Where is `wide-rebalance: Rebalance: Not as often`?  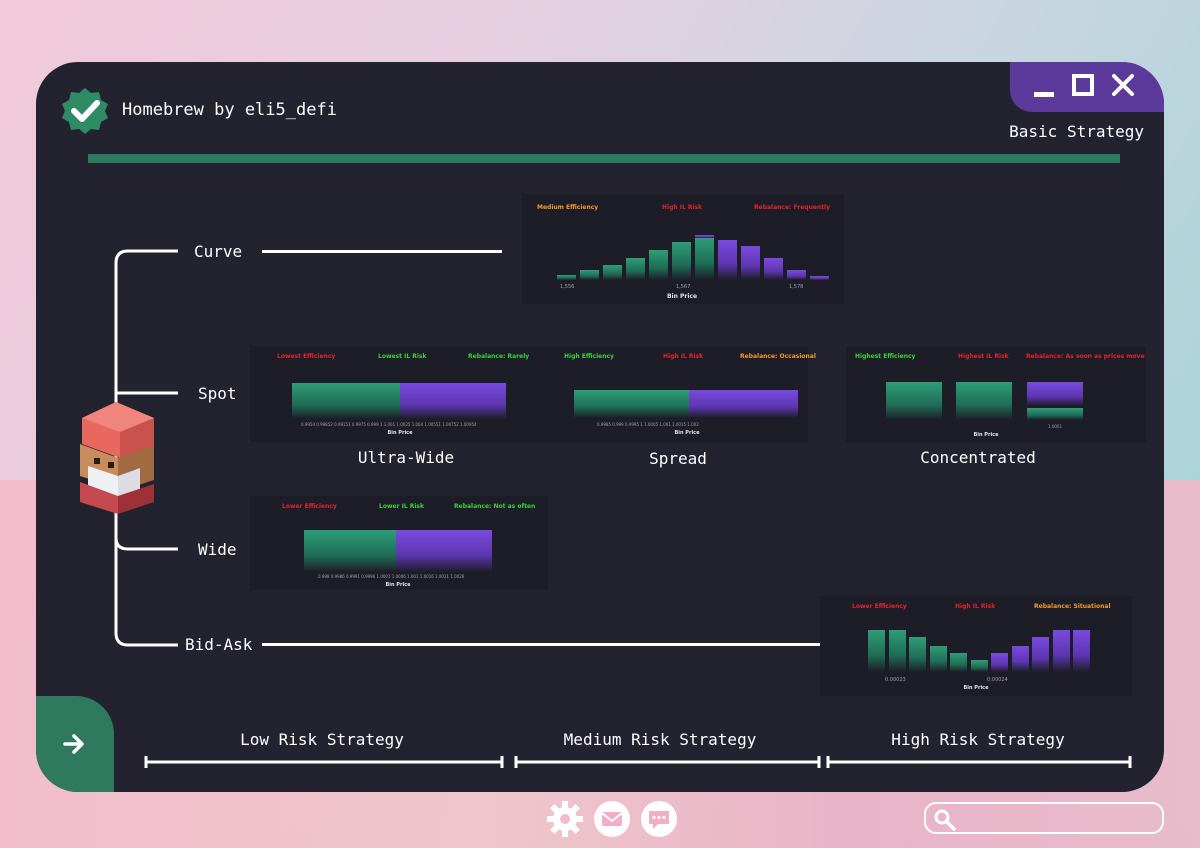 wide-rebalance: Rebalance: Not as often is located at coordinates (495, 506).